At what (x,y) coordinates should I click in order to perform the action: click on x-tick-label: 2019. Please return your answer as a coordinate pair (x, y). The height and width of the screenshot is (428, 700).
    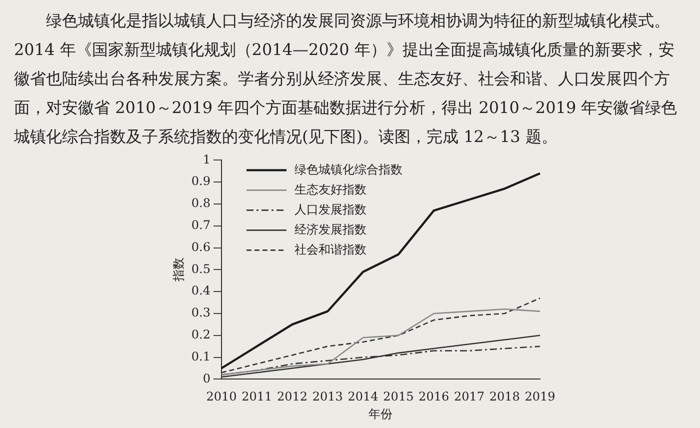
    Looking at the image, I should click on (540, 397).